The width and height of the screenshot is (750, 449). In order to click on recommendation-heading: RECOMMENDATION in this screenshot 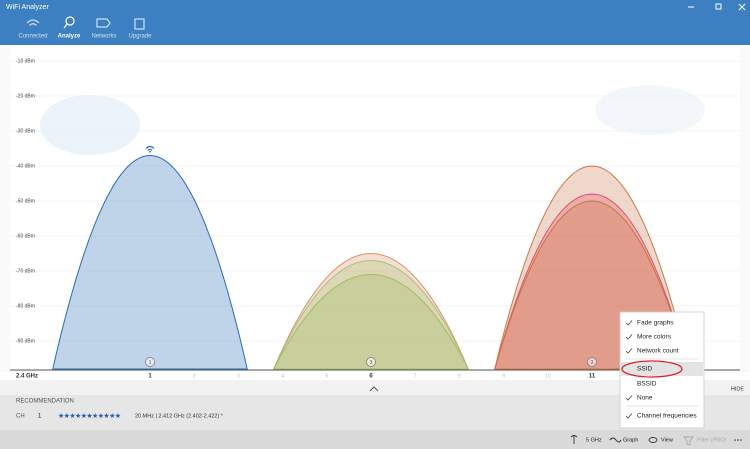, I will do `click(45, 402)`.